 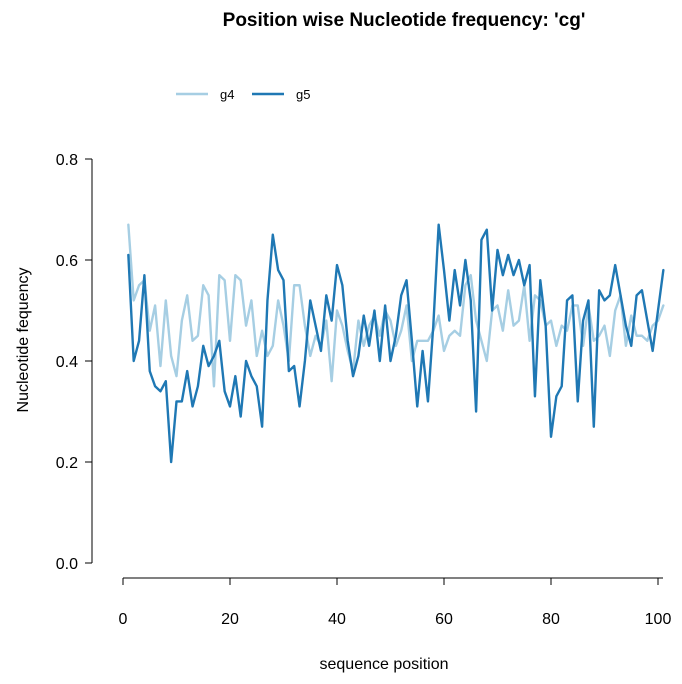 What do you see at coordinates (395, 603) in the screenshot?
I see `x-ticks: 0 20 40 60 80 100` at bounding box center [395, 603].